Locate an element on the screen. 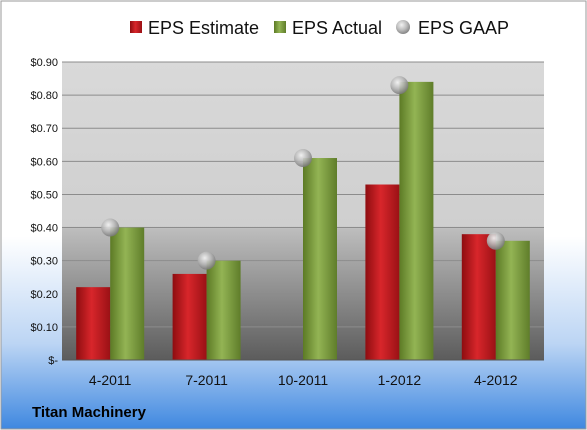 This screenshot has height=430, width=587. y-tick-label: $0.90 is located at coordinates (44, 63).